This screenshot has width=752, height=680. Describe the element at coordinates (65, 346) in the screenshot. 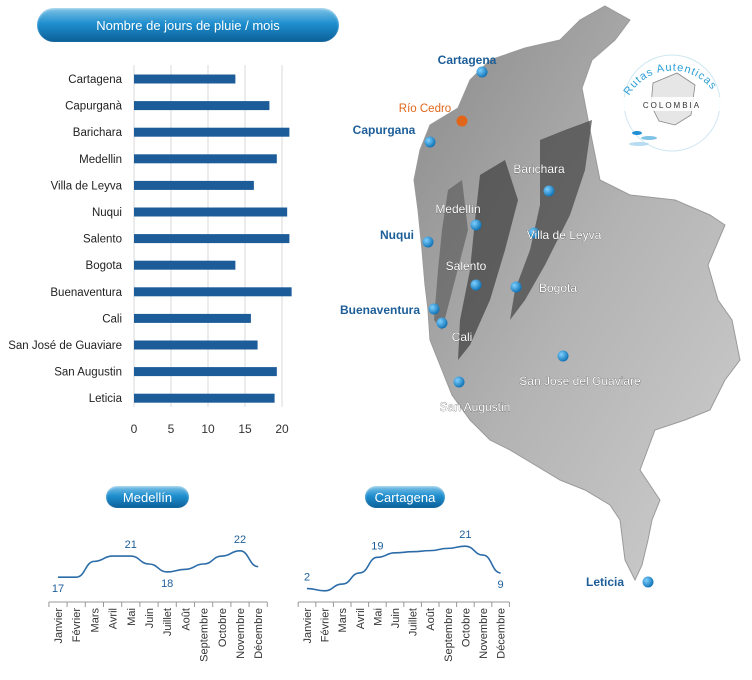

I see `category-label: San José de Guaviare` at that location.